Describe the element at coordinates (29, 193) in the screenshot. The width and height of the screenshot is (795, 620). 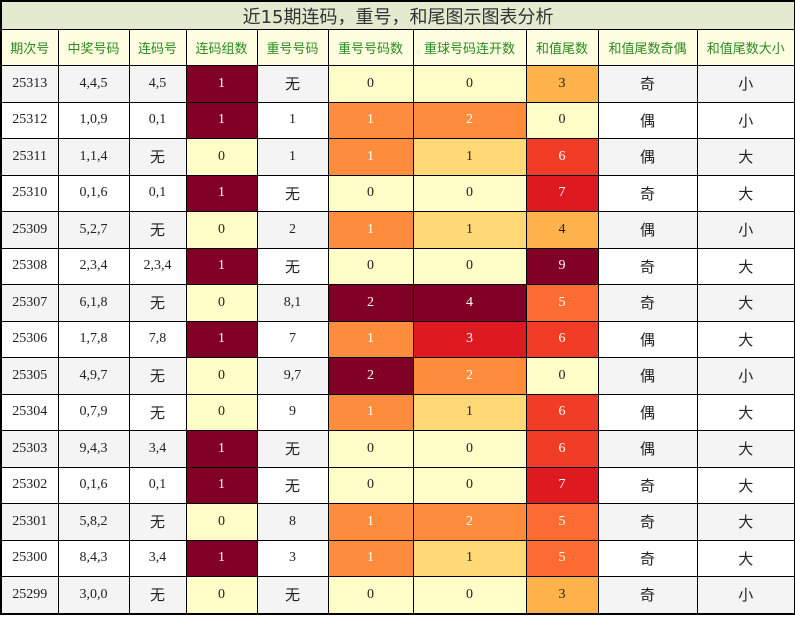
I see `issue-cell: 25310` at that location.